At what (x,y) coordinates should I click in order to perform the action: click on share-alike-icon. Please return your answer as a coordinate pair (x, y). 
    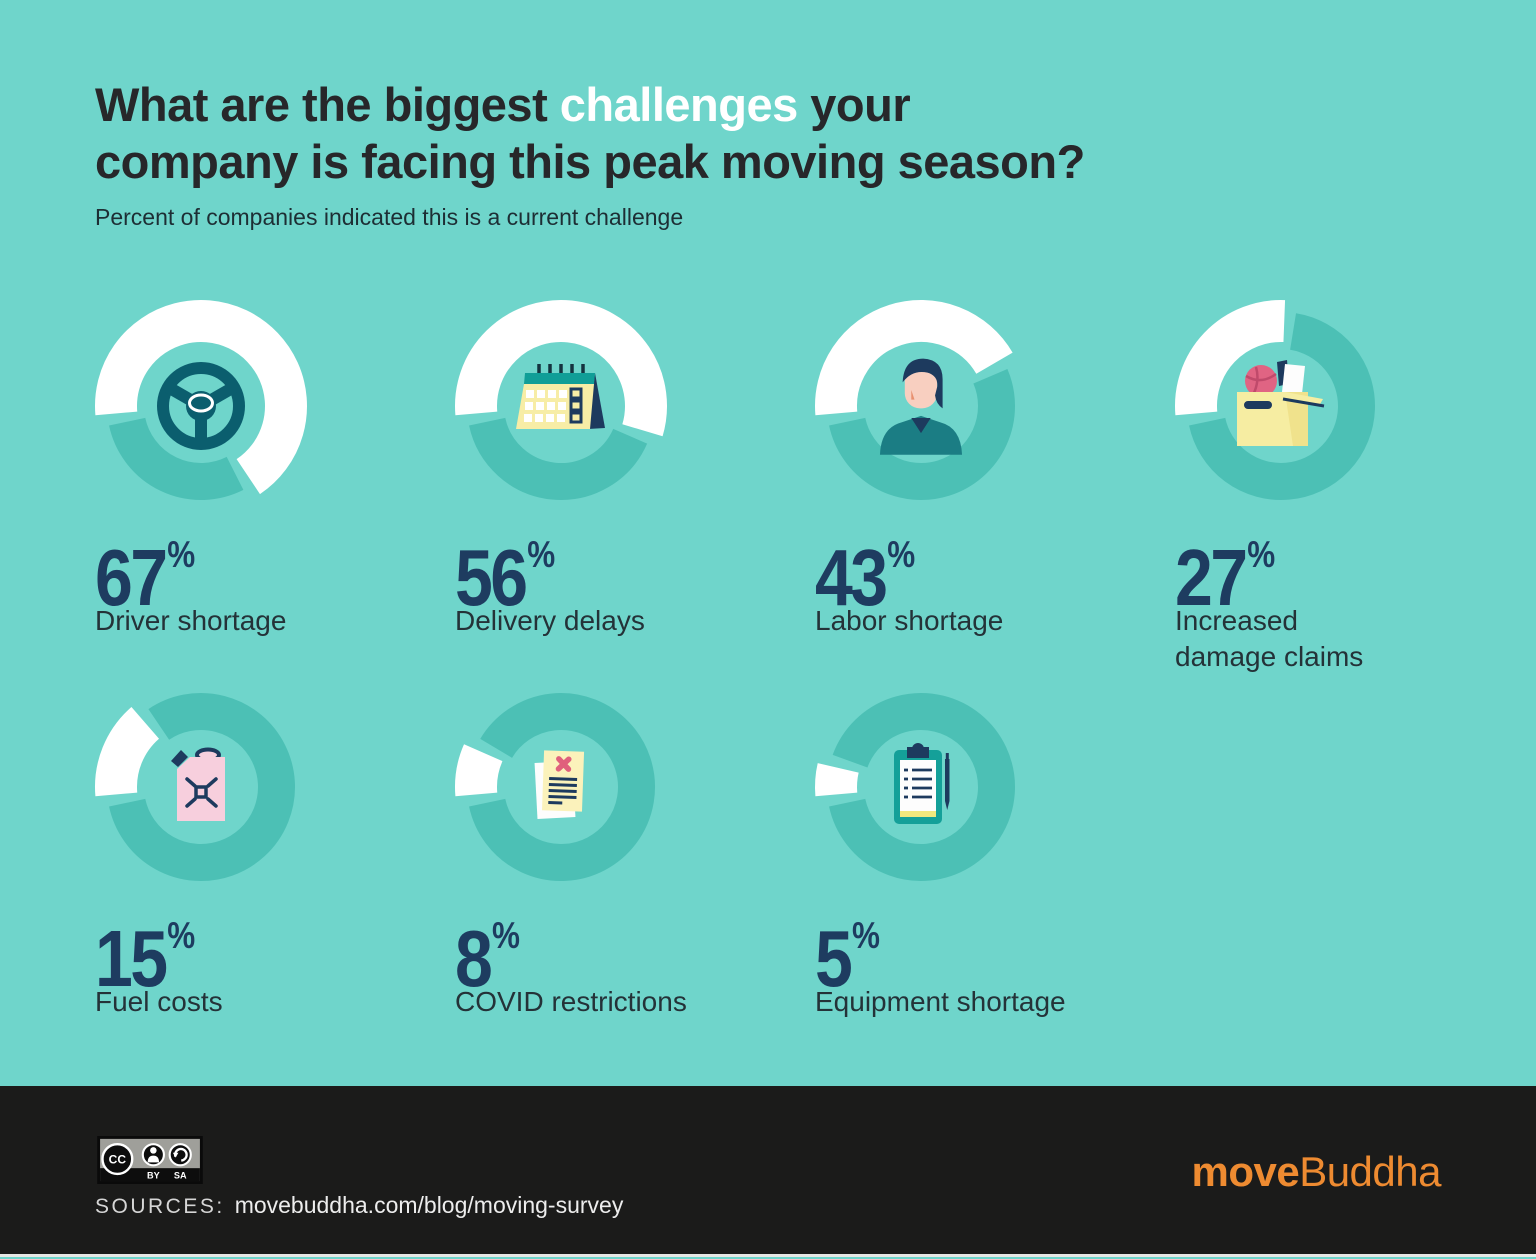
    Looking at the image, I should click on (180, 1155).